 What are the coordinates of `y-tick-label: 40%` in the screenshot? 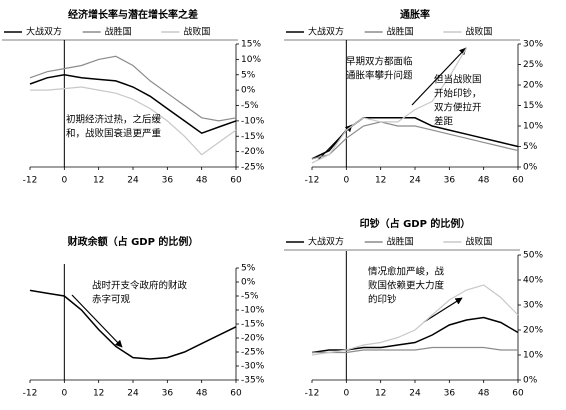 It's located at (533, 281).